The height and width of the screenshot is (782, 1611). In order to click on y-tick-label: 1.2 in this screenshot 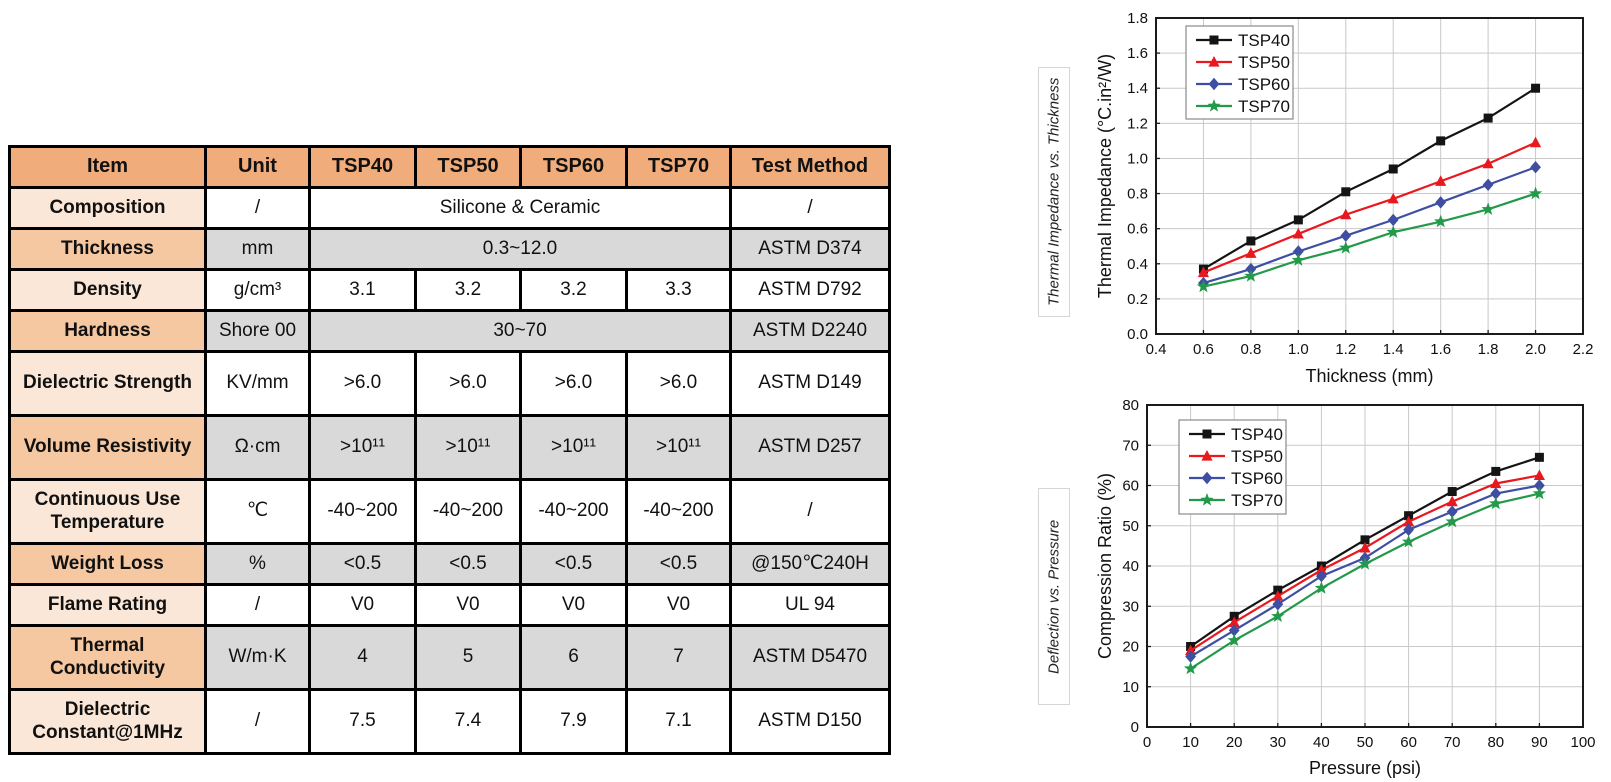, I will do `click(1137, 123)`.